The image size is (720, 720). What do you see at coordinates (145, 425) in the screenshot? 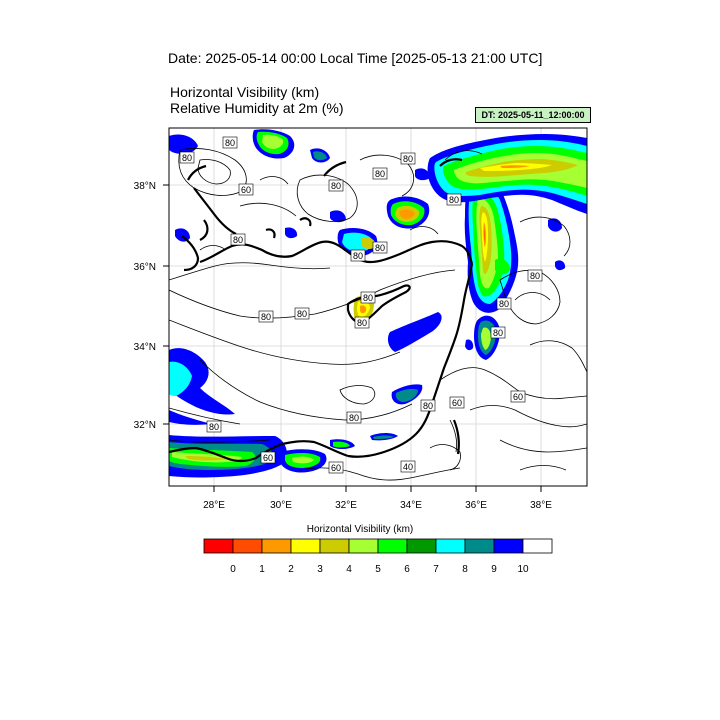
I see `lat-tick-label: 32°N` at bounding box center [145, 425].